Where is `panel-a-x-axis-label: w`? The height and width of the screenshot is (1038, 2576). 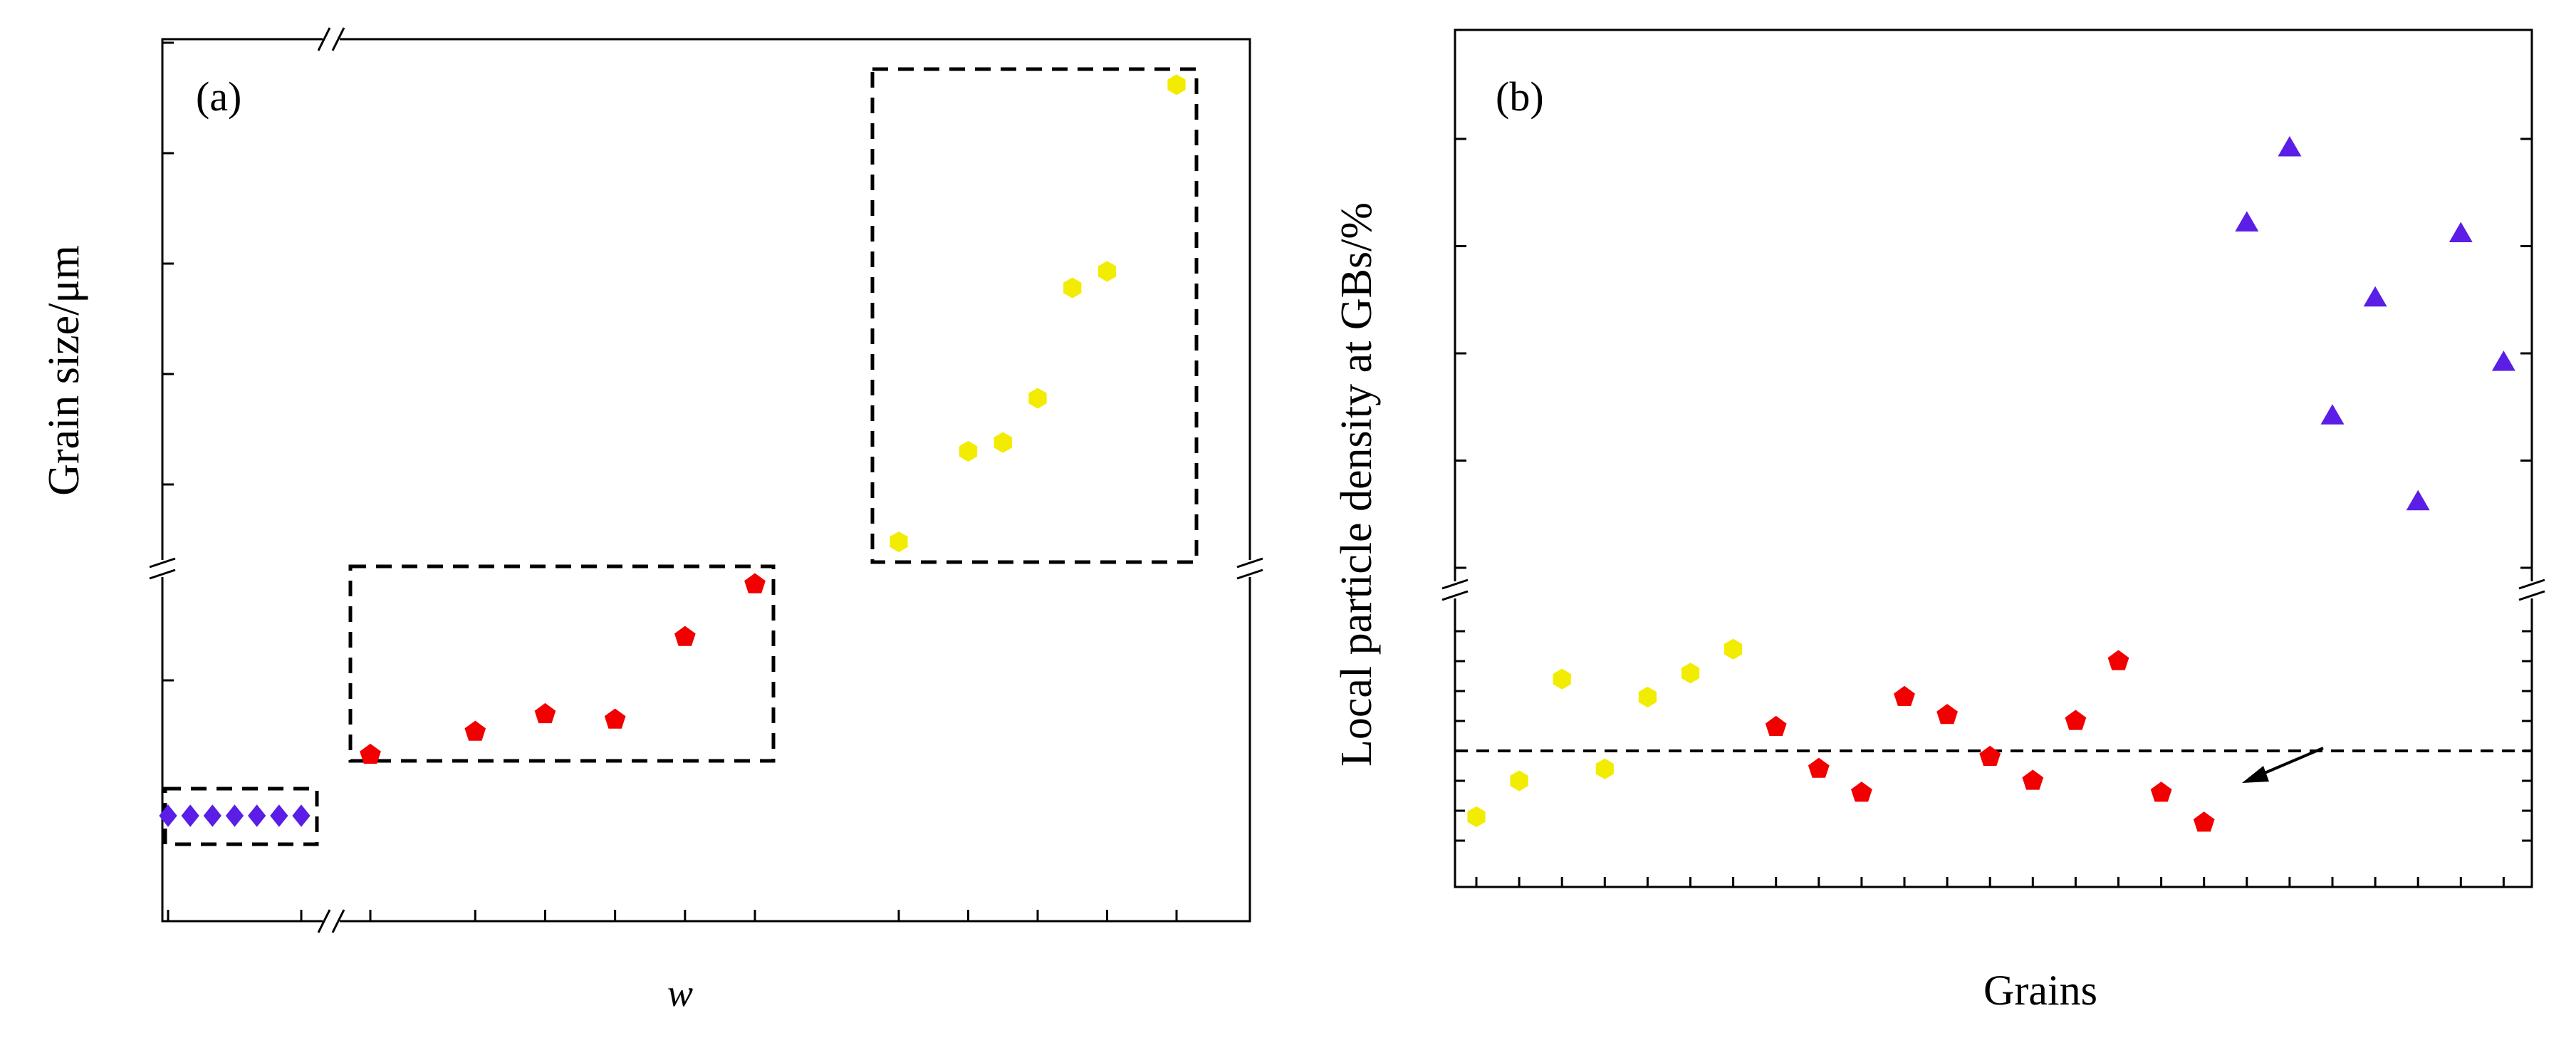
panel-a-x-axis-label: w is located at coordinates (680, 993).